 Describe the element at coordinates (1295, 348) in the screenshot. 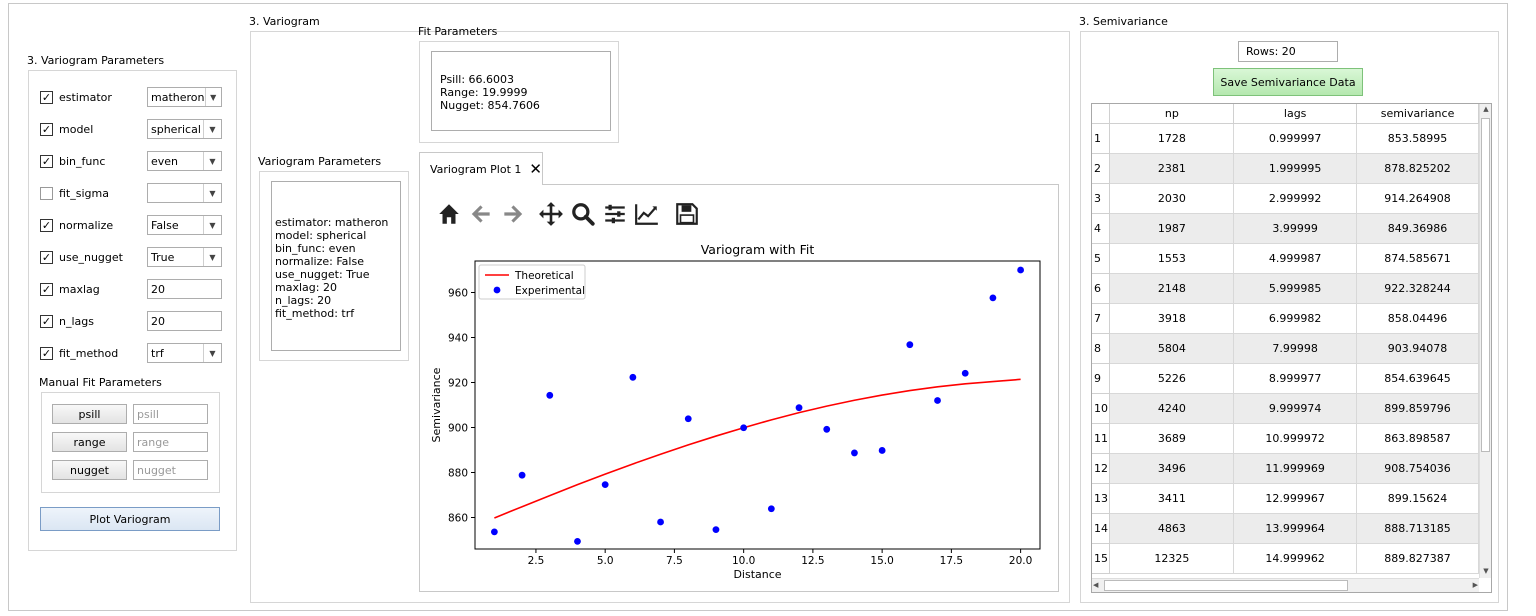

I see `table-cell: 7.99998` at that location.